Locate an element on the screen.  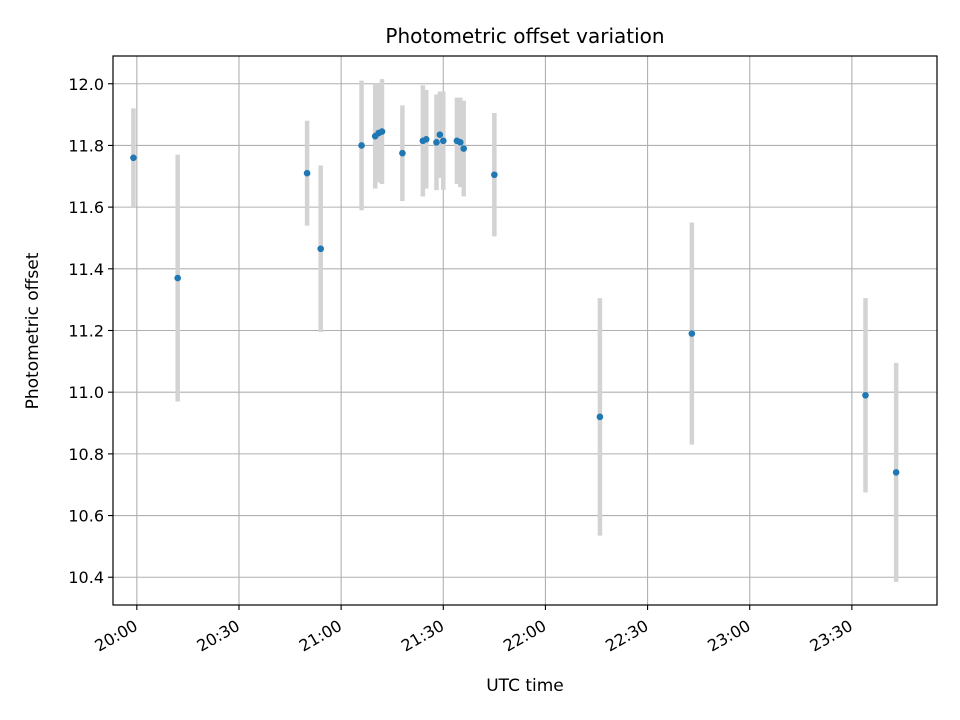
y-tick-label: 10.8 is located at coordinates (86, 454).